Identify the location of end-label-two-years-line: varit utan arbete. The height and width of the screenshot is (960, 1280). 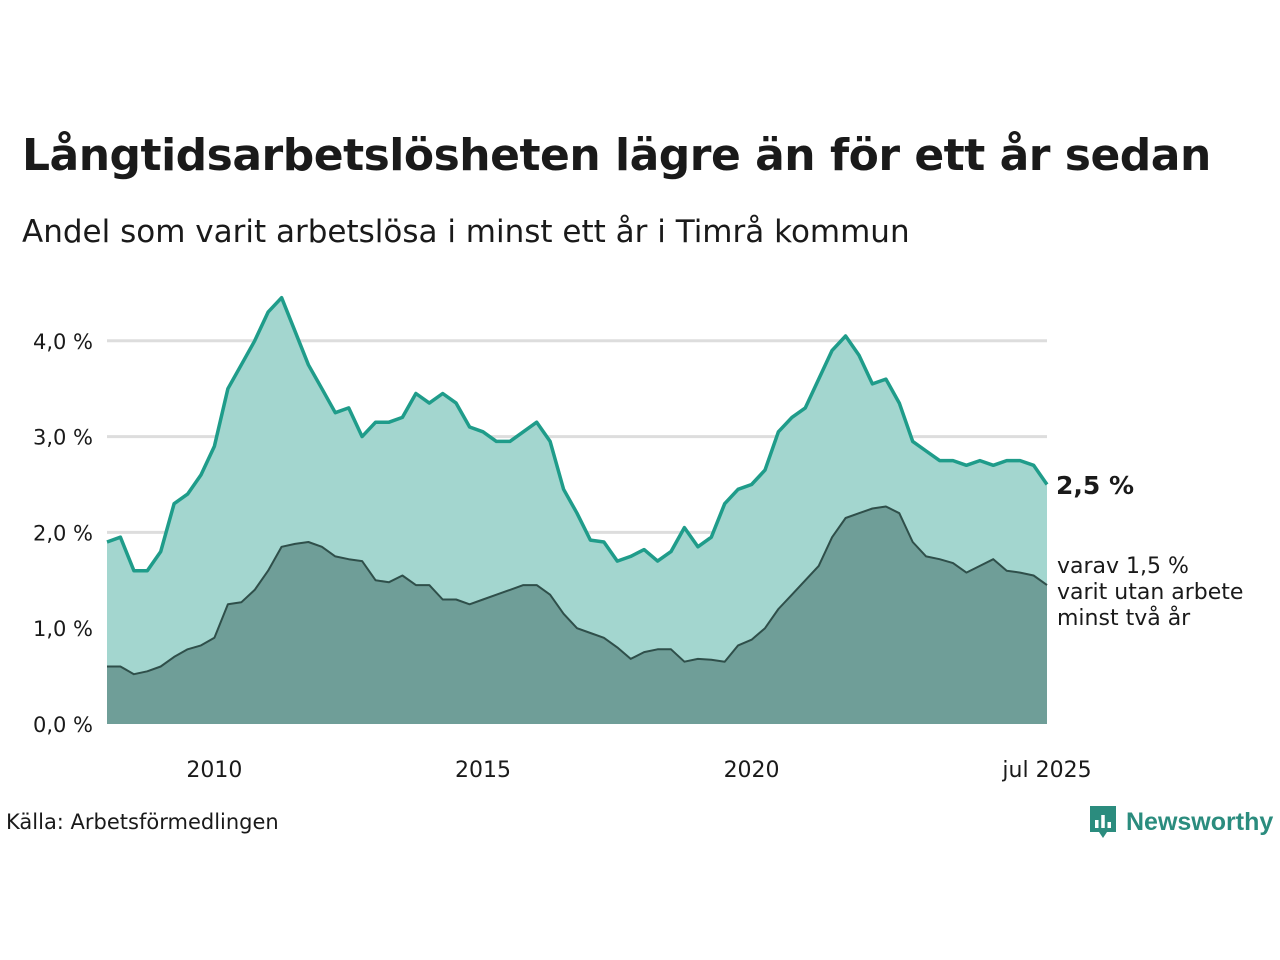
(1150, 592).